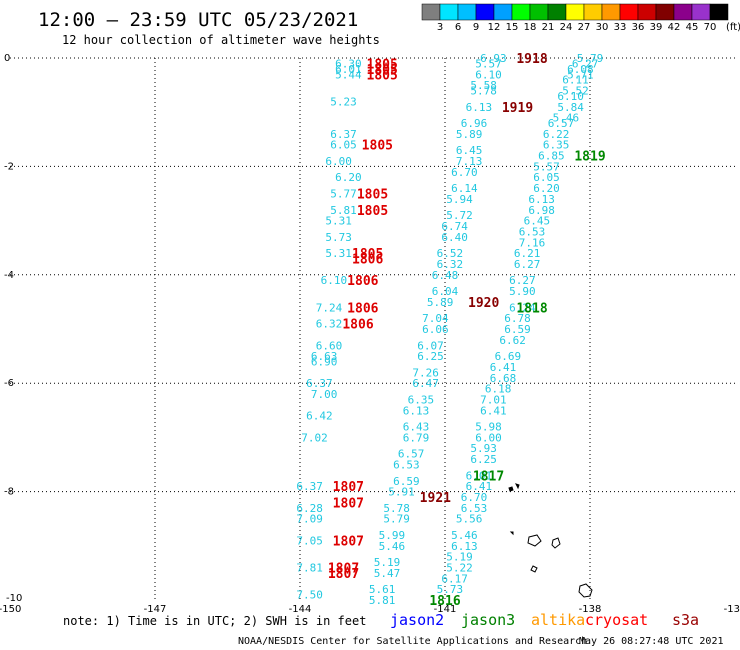 This screenshot has width=740, height=650. Describe the element at coordinates (522, 307) in the screenshot. I see `swh-label: 6.24` at that location.